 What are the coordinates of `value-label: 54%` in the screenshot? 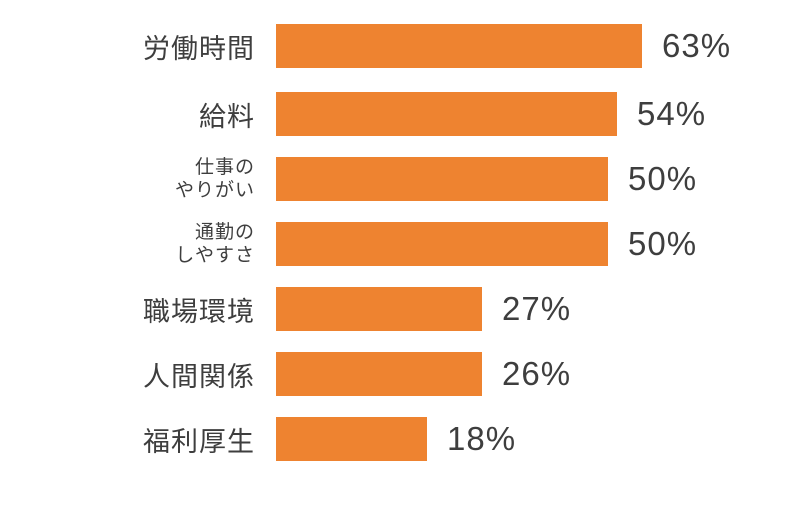 It's located at (672, 113).